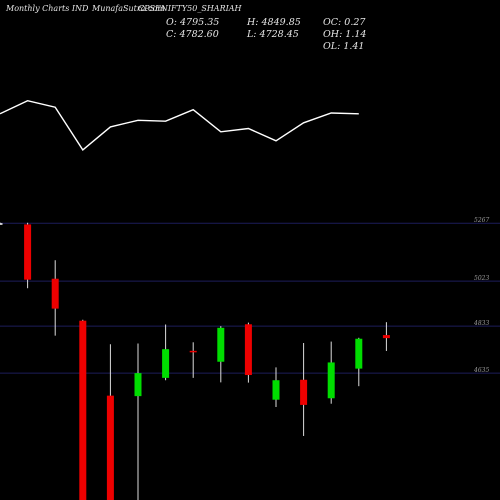 The image size is (500, 500). What do you see at coordinates (343, 46) in the screenshot?
I see `ol-value: OL: 1.41` at bounding box center [343, 46].